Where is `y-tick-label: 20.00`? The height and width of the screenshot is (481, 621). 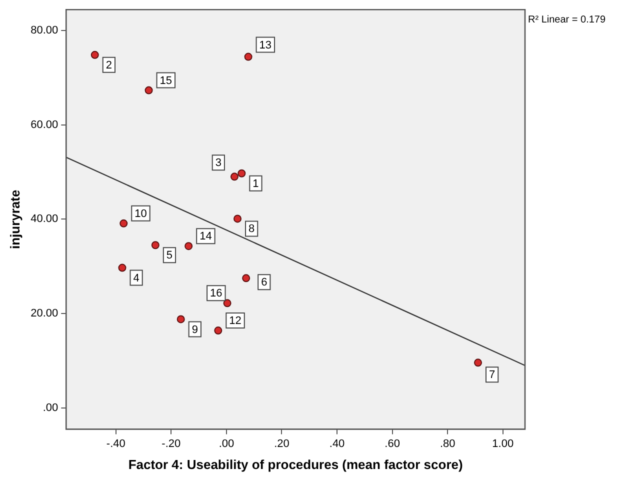 y-tick-label: 20.00 is located at coordinates (44, 314).